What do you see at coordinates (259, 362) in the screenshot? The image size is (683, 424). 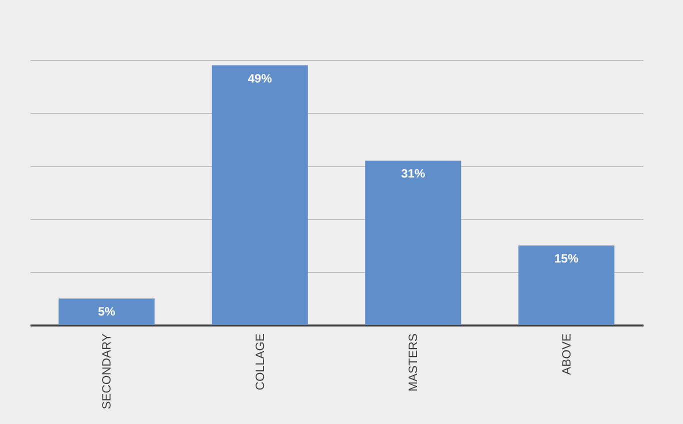 I see `x-tick-label: COLLAGE` at bounding box center [259, 362].